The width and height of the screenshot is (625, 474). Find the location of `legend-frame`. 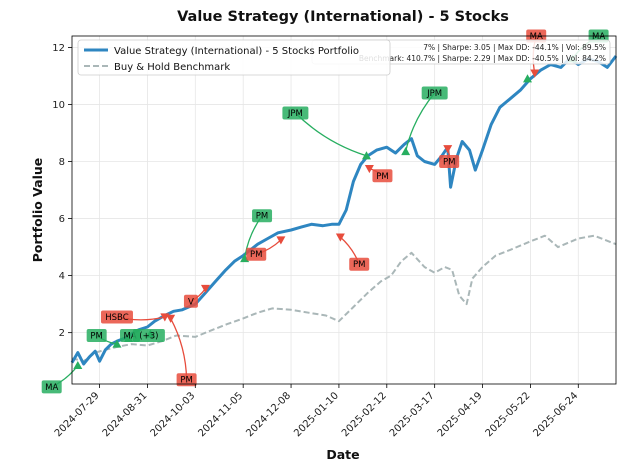

legend-frame is located at coordinates (234, 57).